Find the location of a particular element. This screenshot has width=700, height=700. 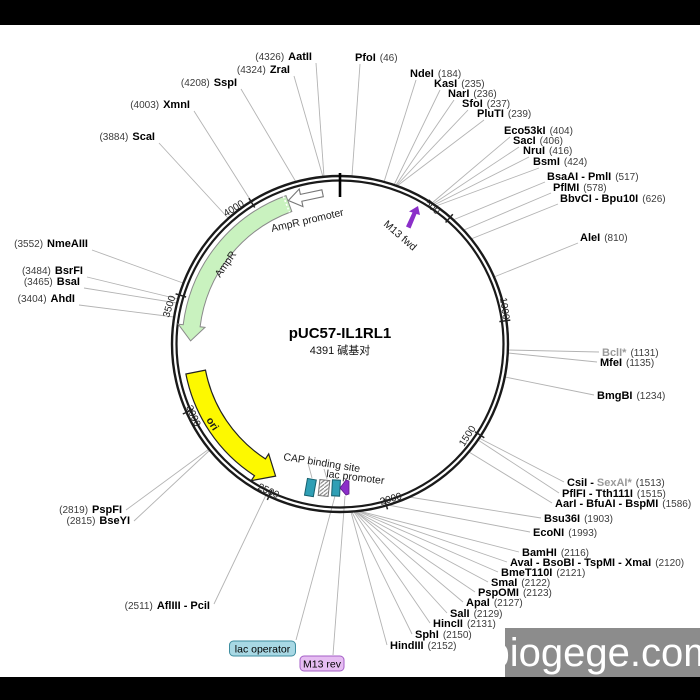

lac-operator-label: lac operator is located at coordinates (263, 650).